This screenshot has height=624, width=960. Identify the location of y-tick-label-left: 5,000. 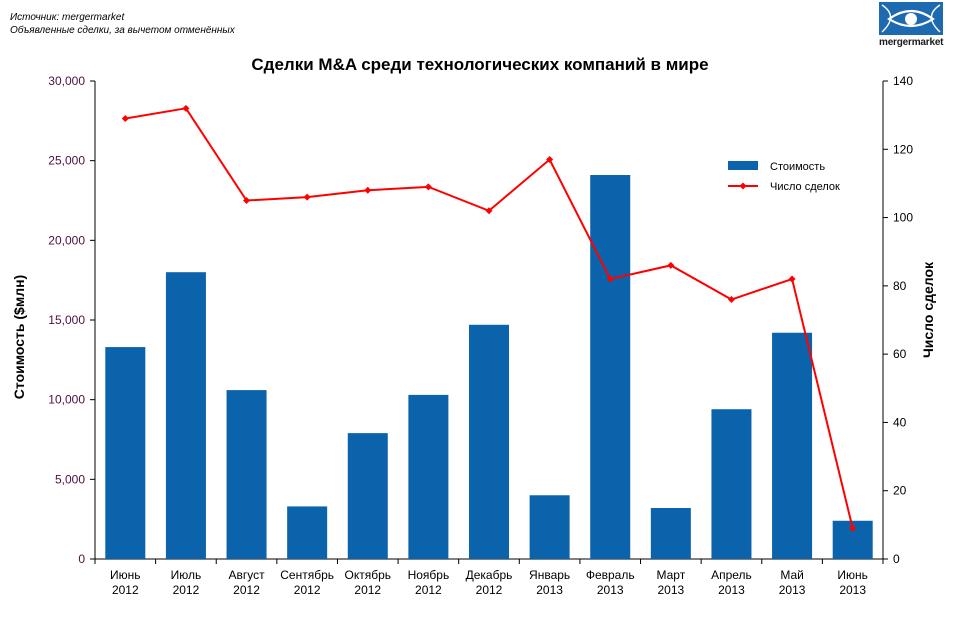
(70, 479).